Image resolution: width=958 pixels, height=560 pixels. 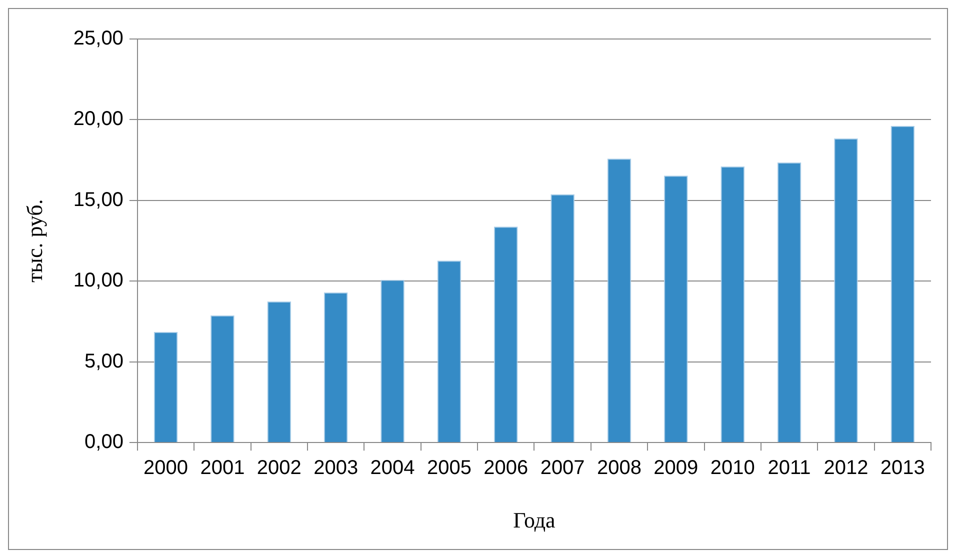 I want to click on x-tick-label: 2012, so click(x=846, y=468).